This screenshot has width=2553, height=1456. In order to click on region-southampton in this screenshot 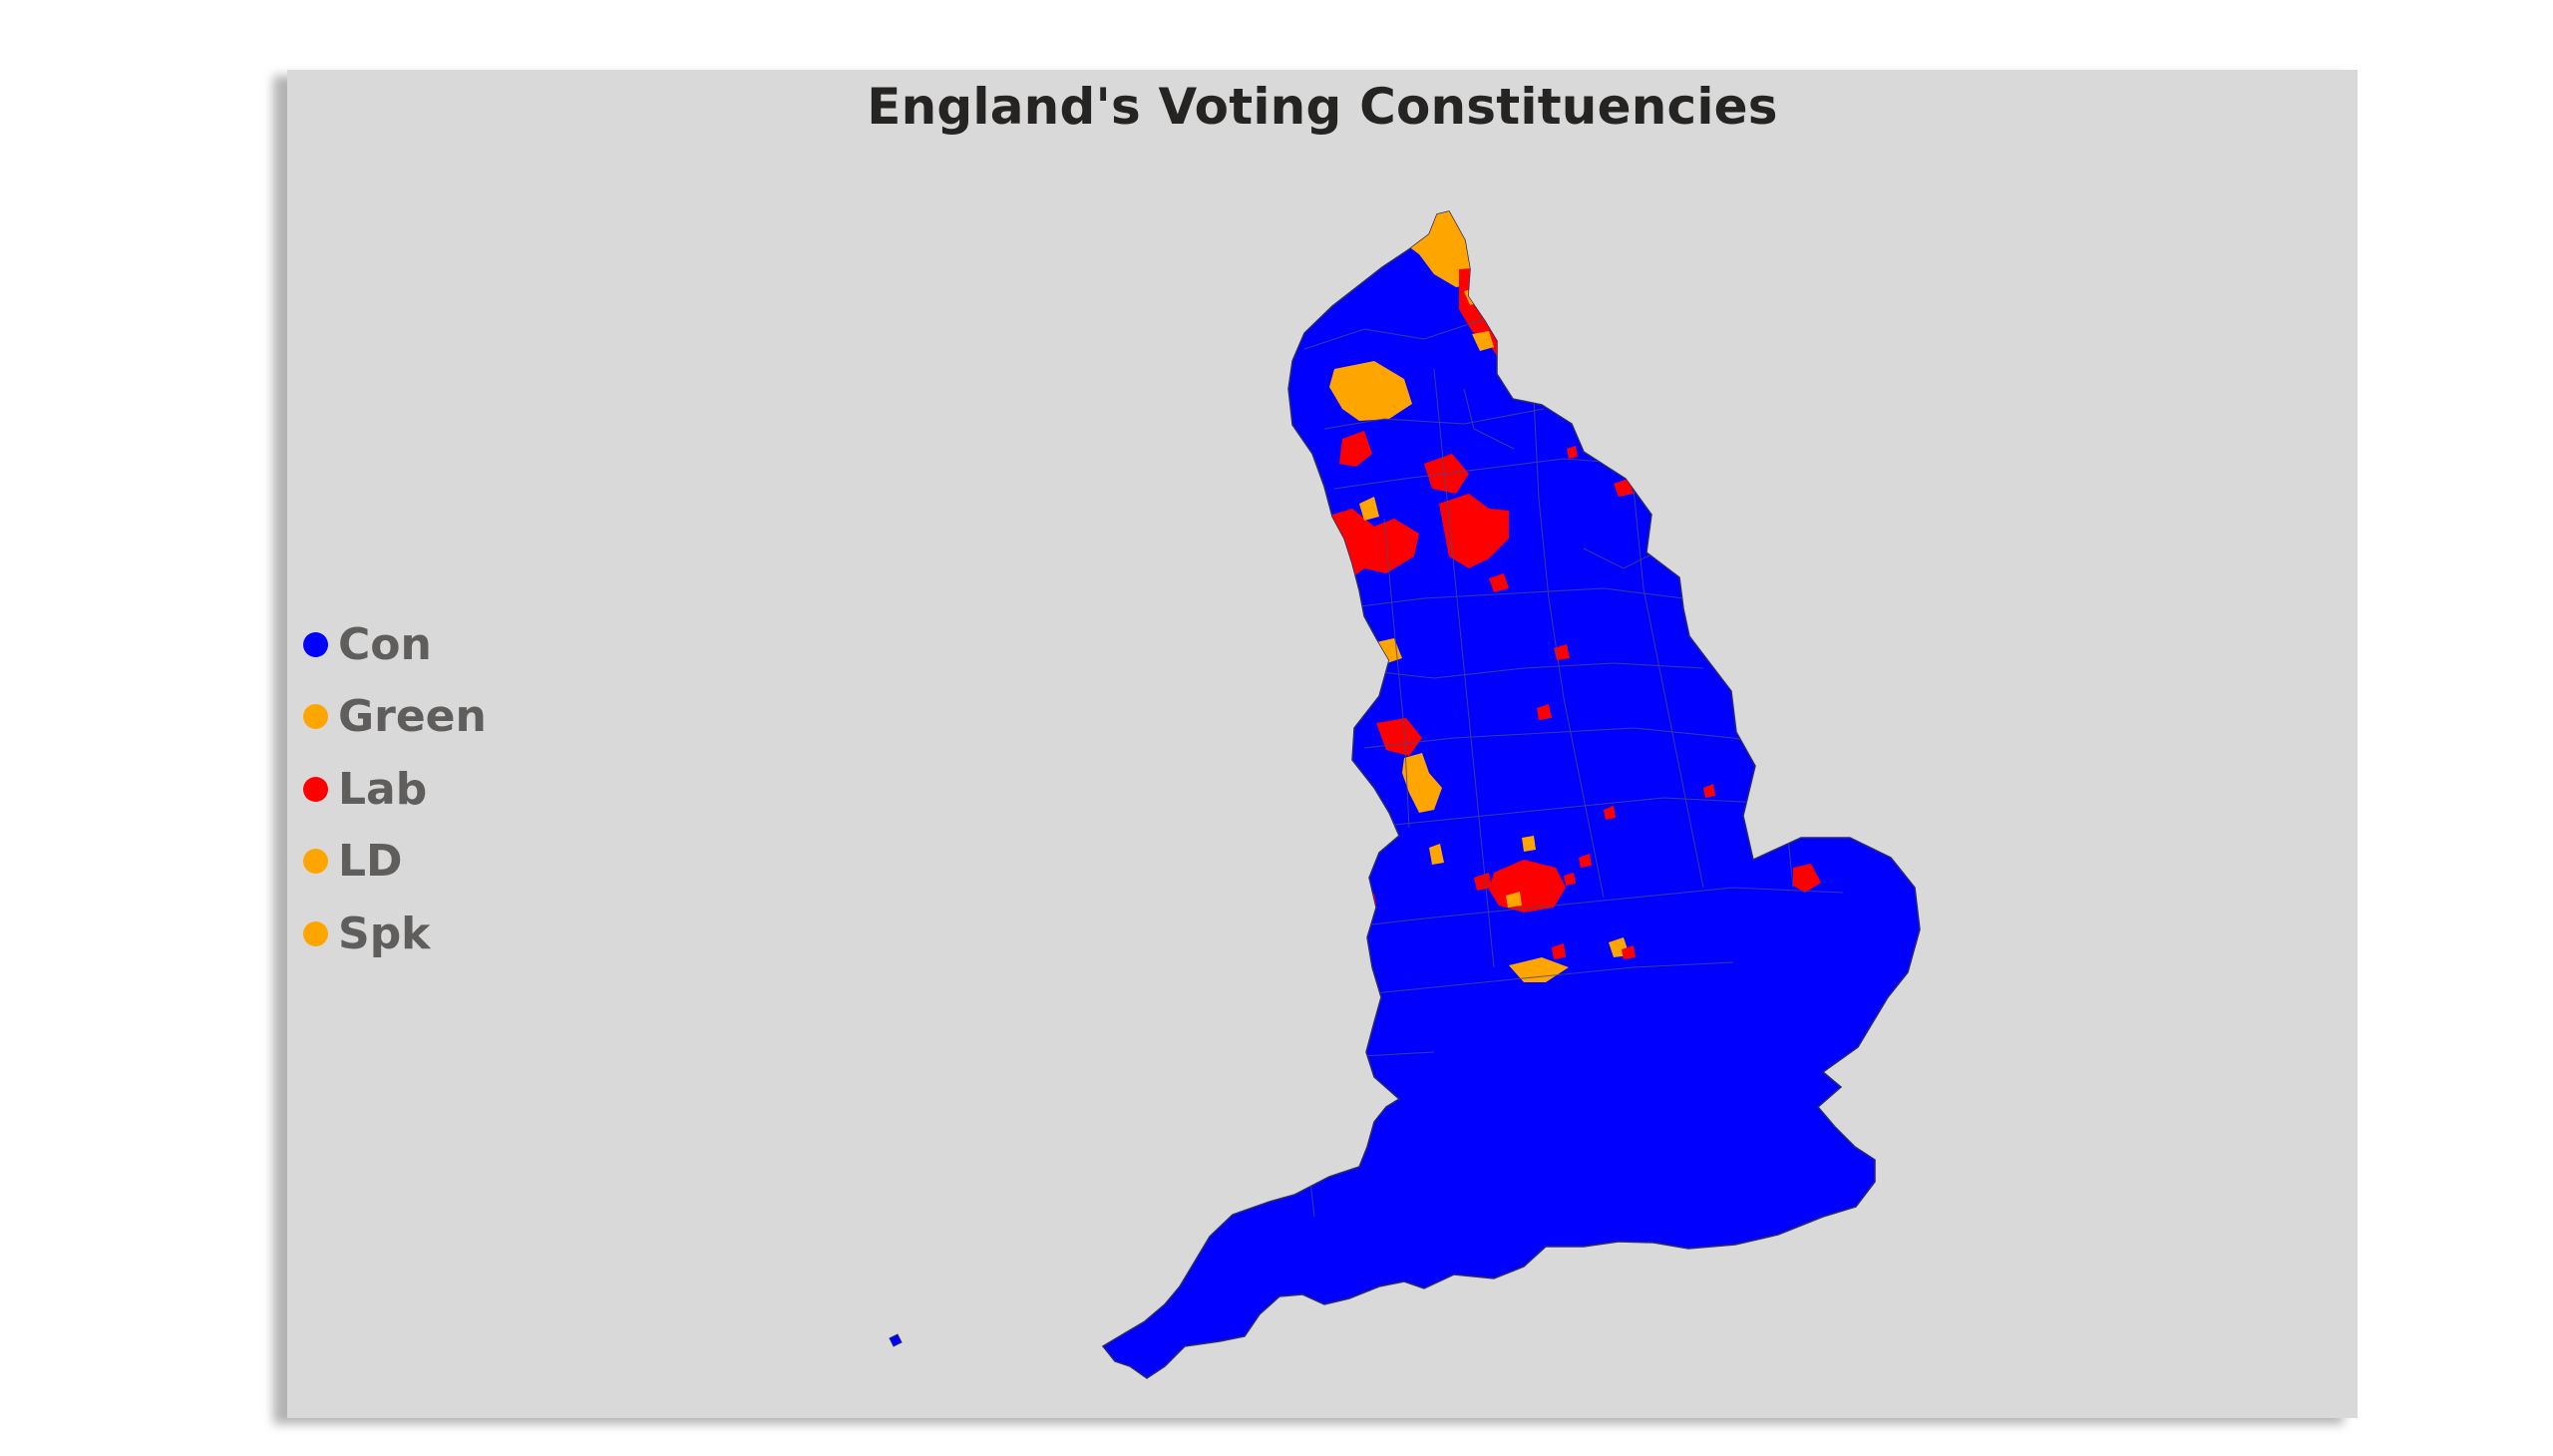, I will do `click(1559, 951)`.